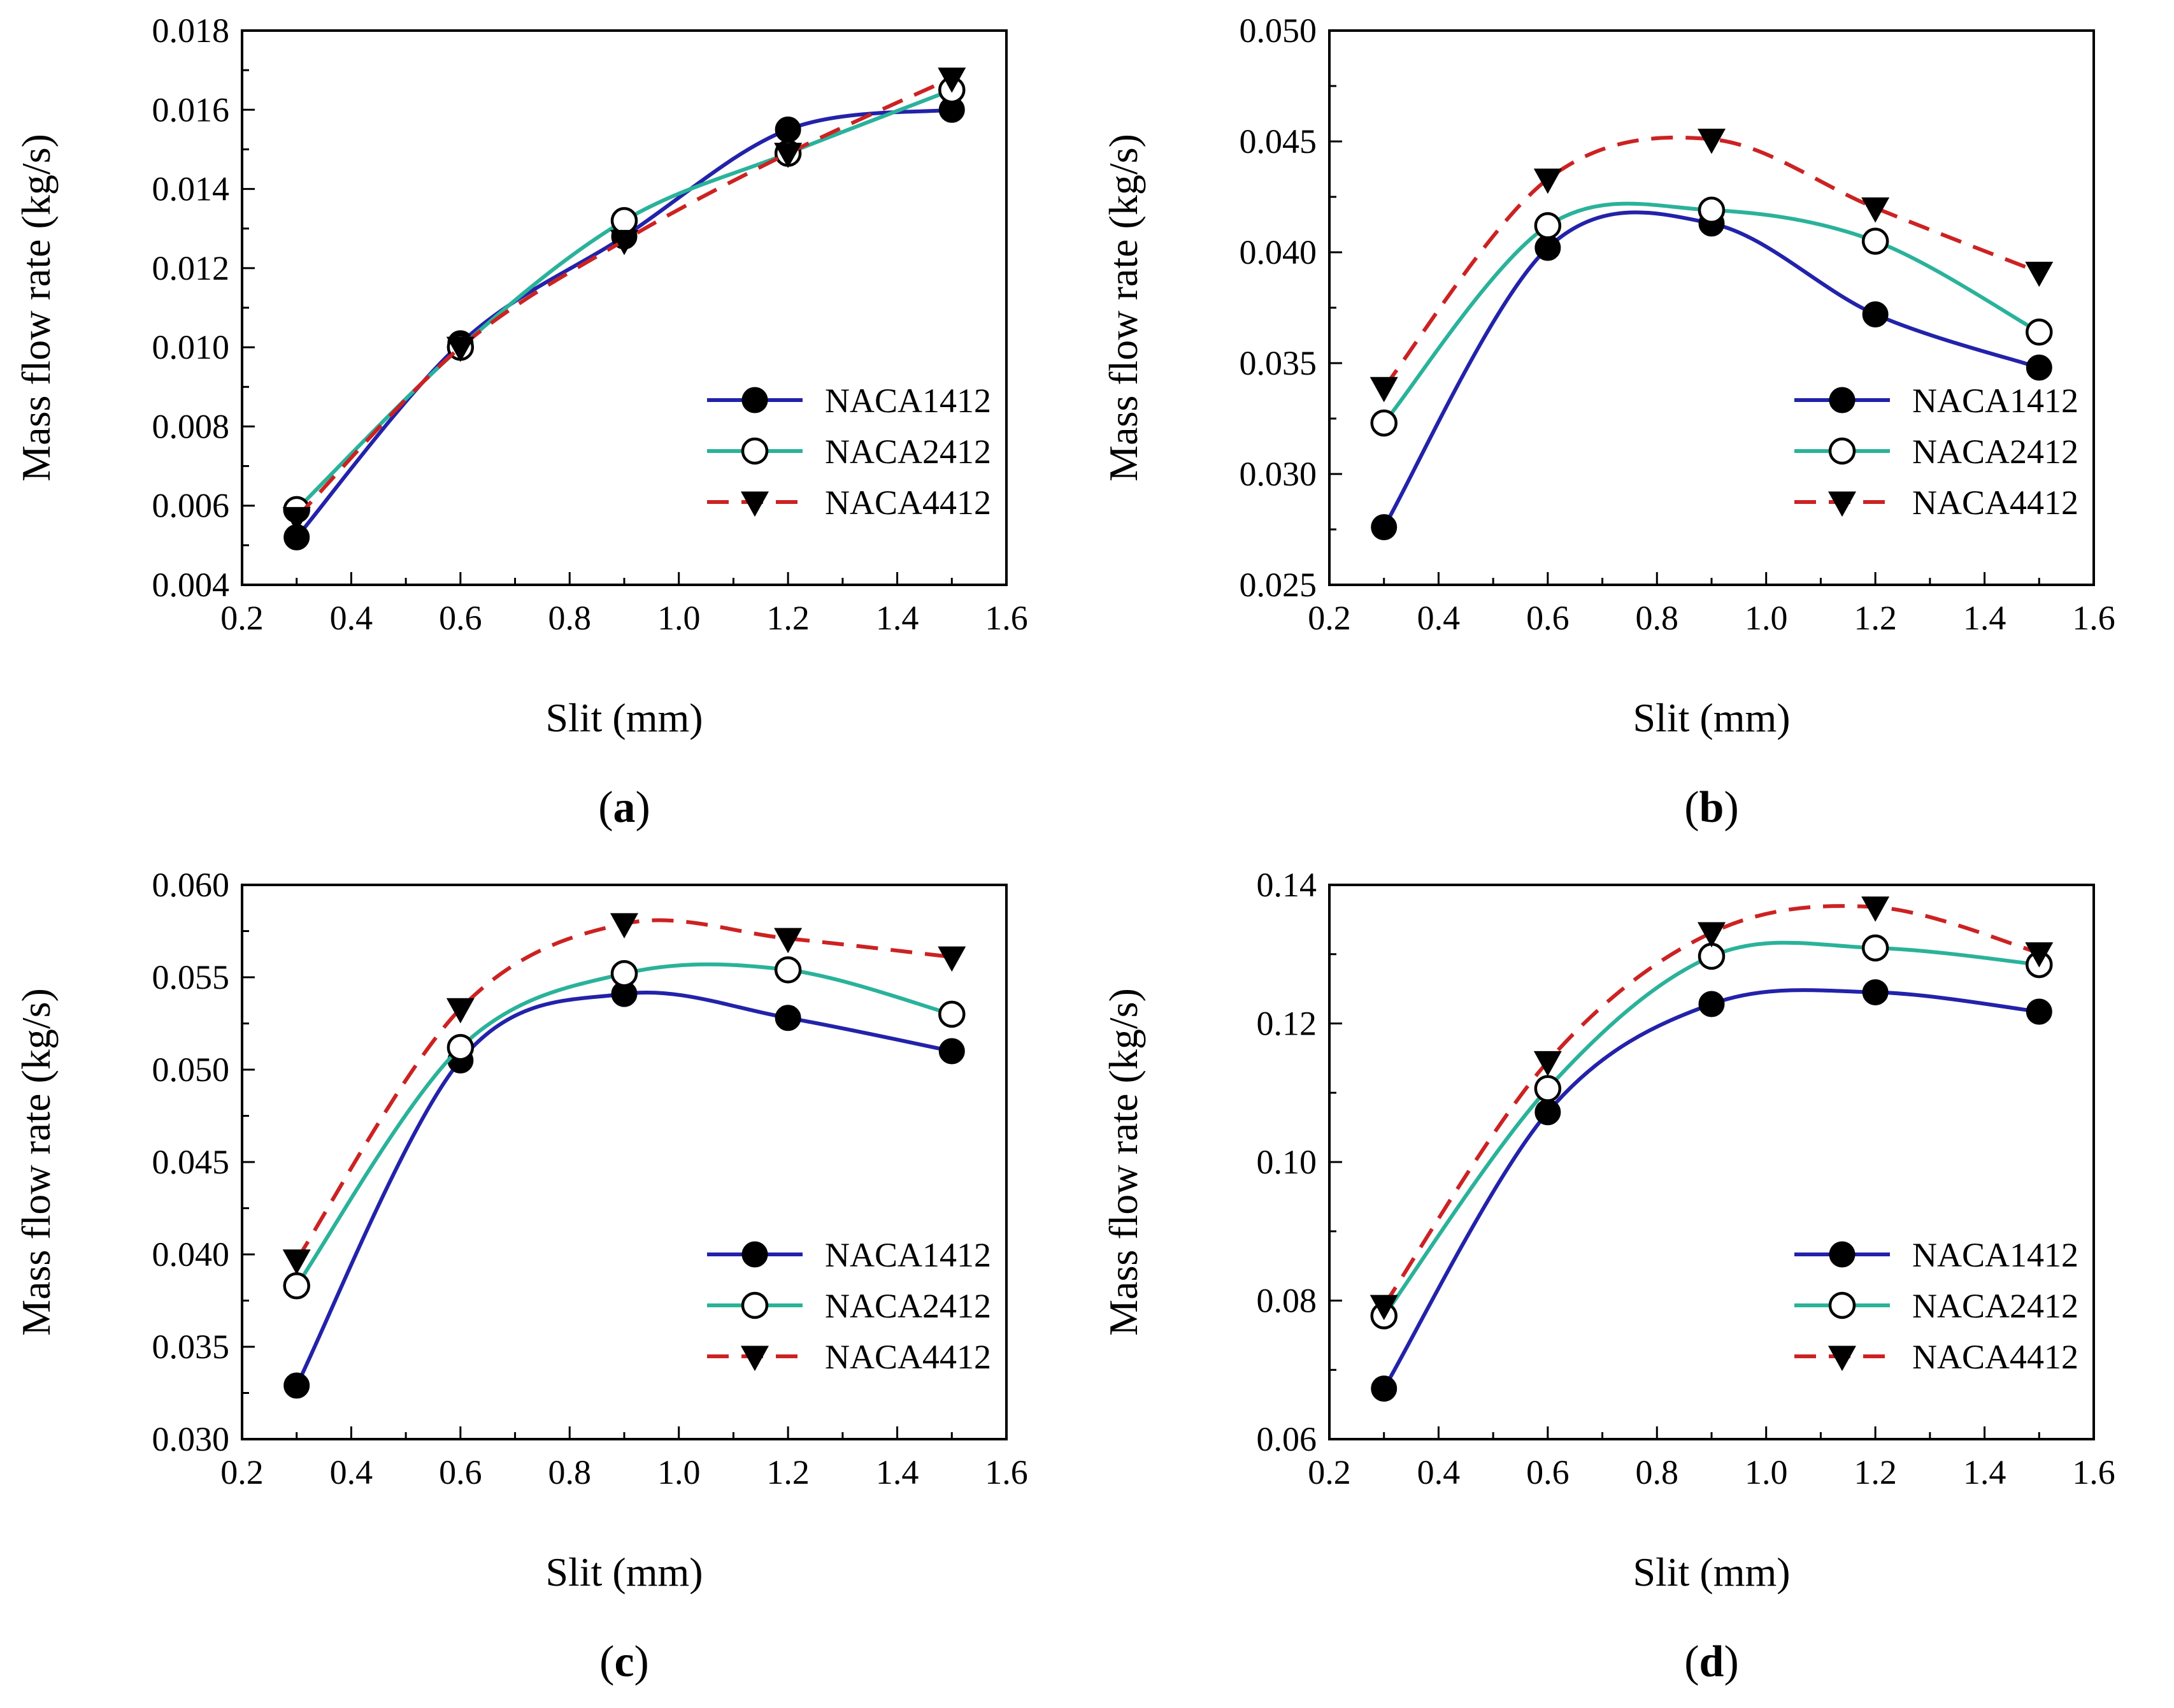  I want to click on y-tick-label: 0.035, so click(1279, 363).